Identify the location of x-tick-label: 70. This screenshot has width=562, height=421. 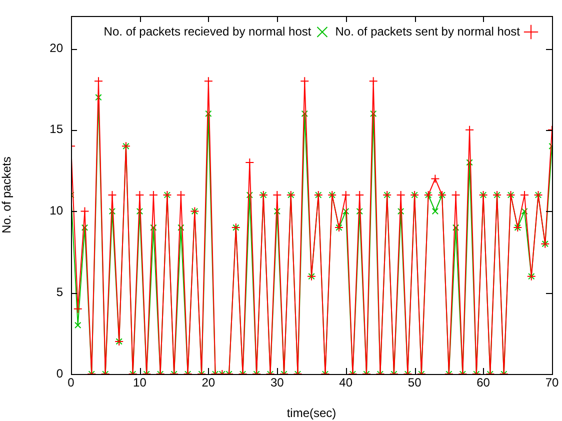
(552, 383).